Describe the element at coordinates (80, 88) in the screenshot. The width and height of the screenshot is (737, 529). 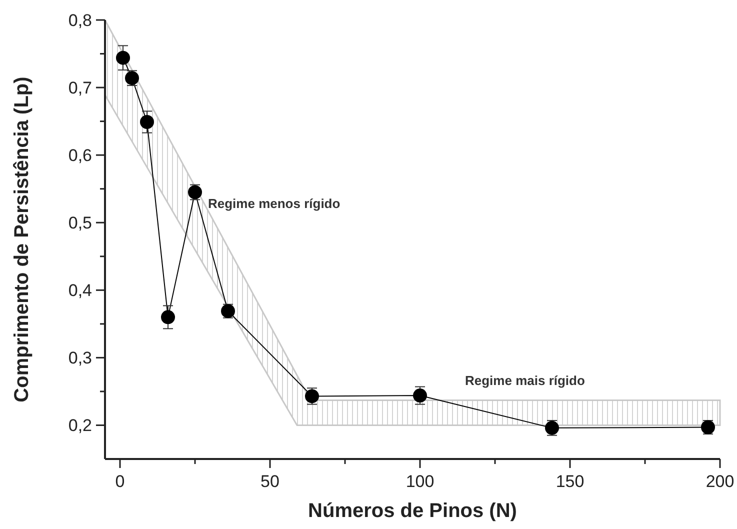
I see `y-tick-label: 0,7` at that location.